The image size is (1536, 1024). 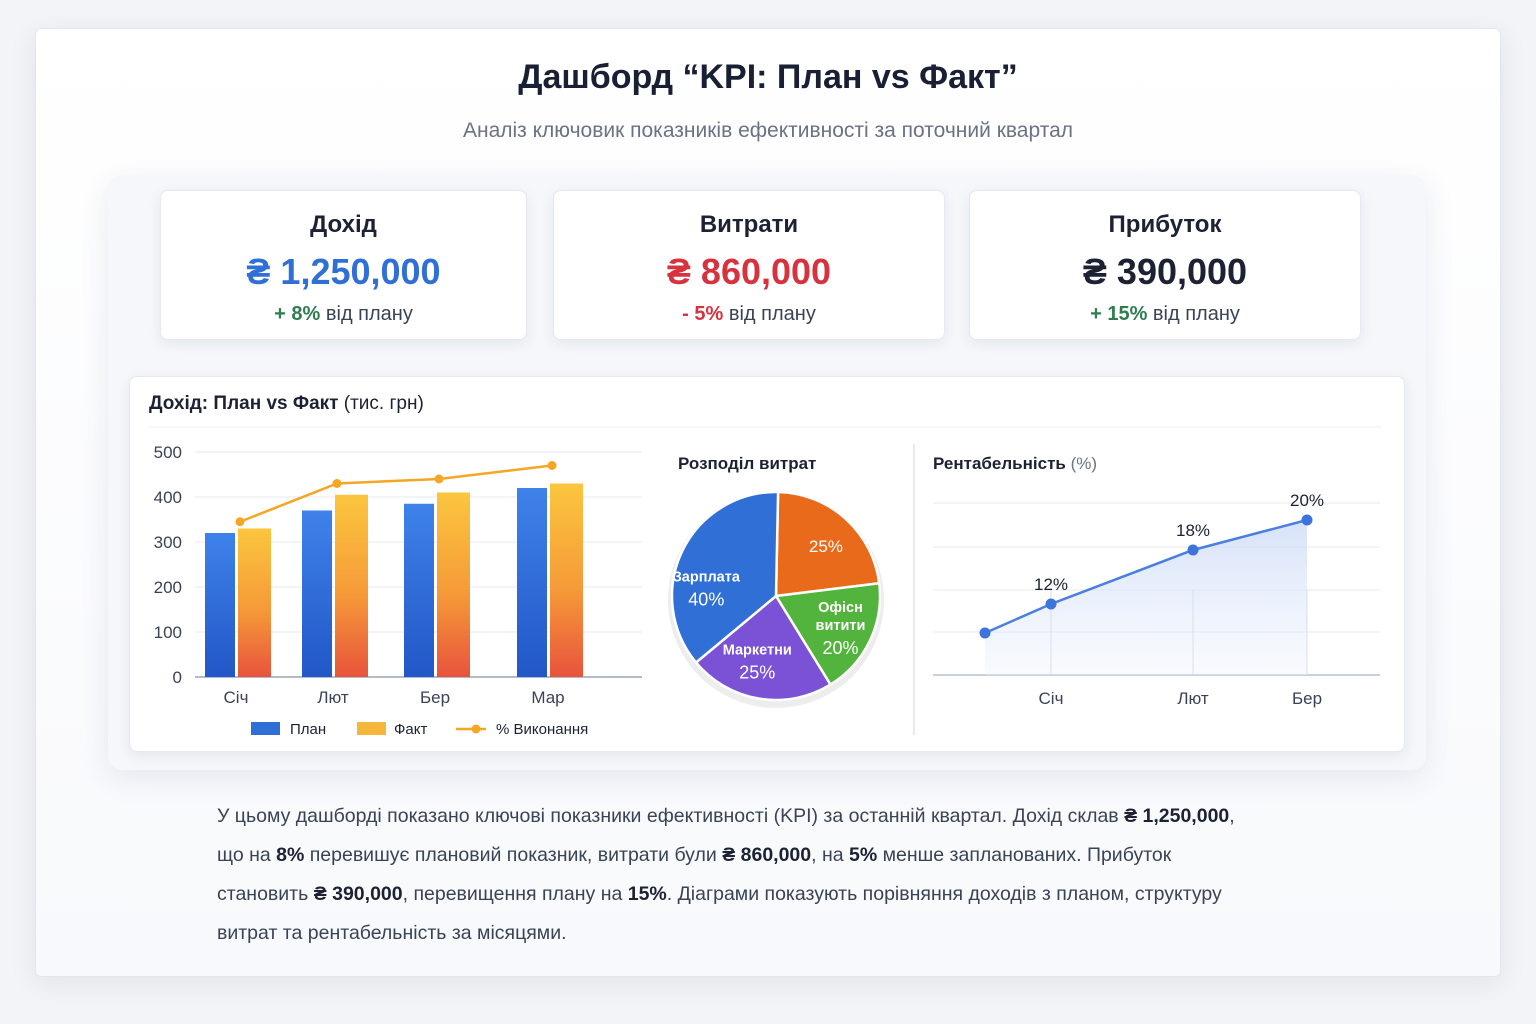 I want to click on pie-slice-label: Зарплата, so click(x=707, y=578).